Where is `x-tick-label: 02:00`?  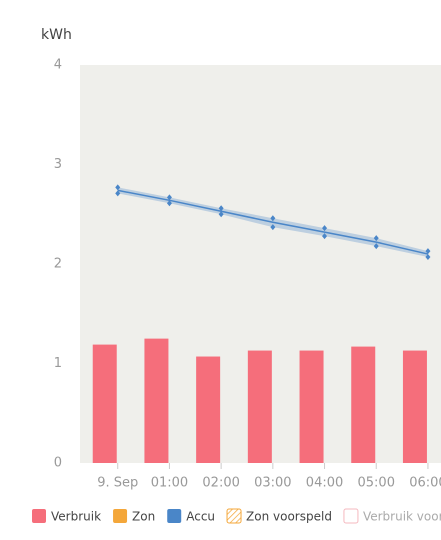 x-tick-label: 02:00 is located at coordinates (220, 483).